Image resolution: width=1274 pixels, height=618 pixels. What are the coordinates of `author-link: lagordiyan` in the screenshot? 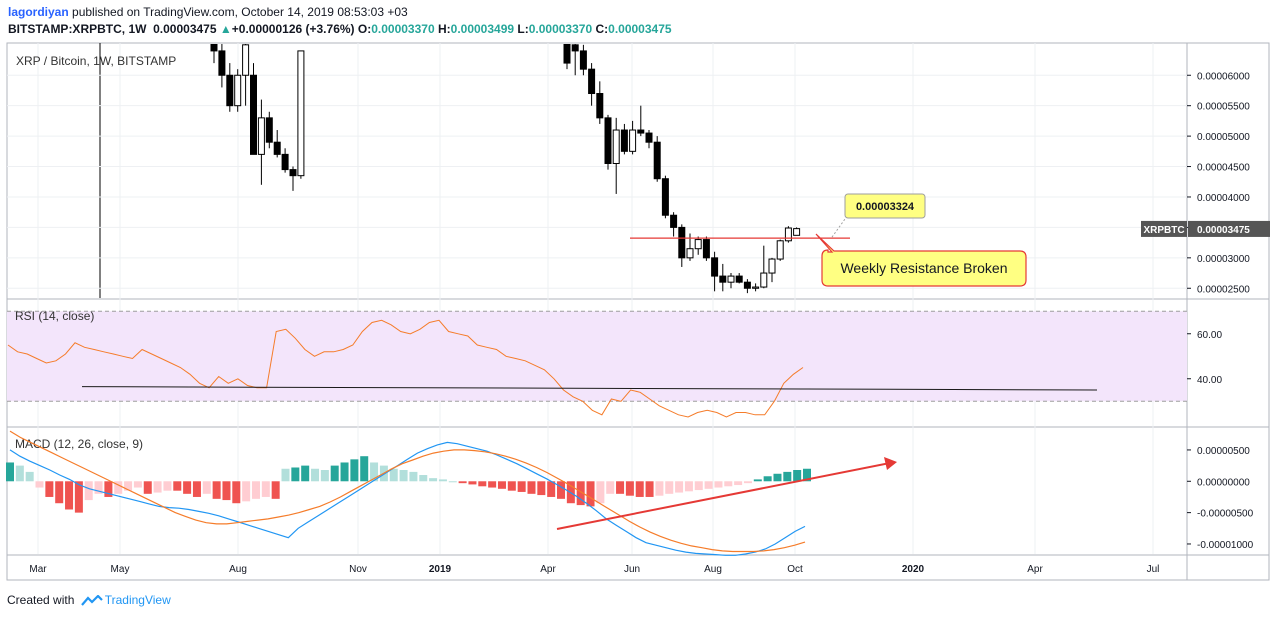 It's located at (38, 12).